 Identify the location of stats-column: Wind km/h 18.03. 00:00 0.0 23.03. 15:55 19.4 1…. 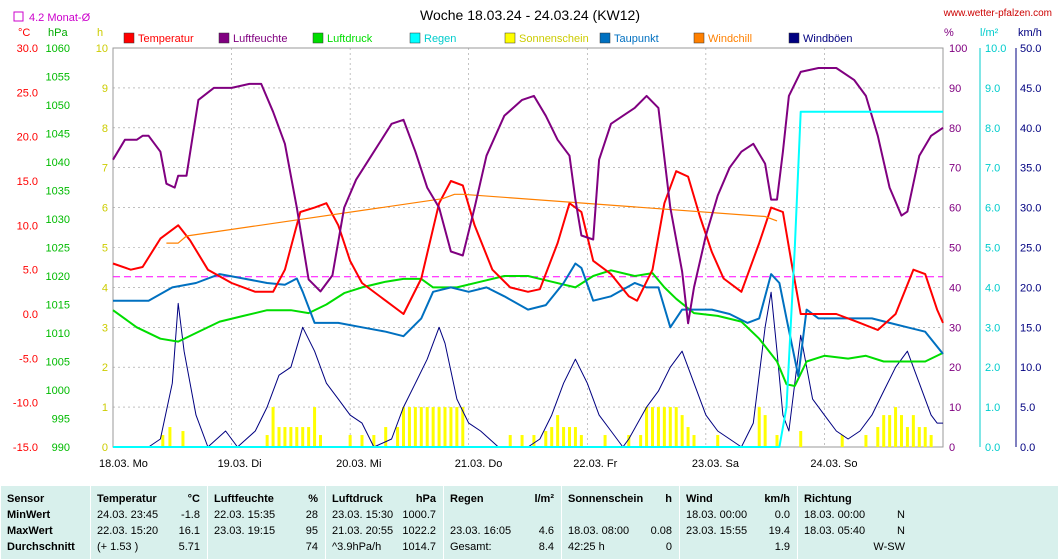
(738, 522).